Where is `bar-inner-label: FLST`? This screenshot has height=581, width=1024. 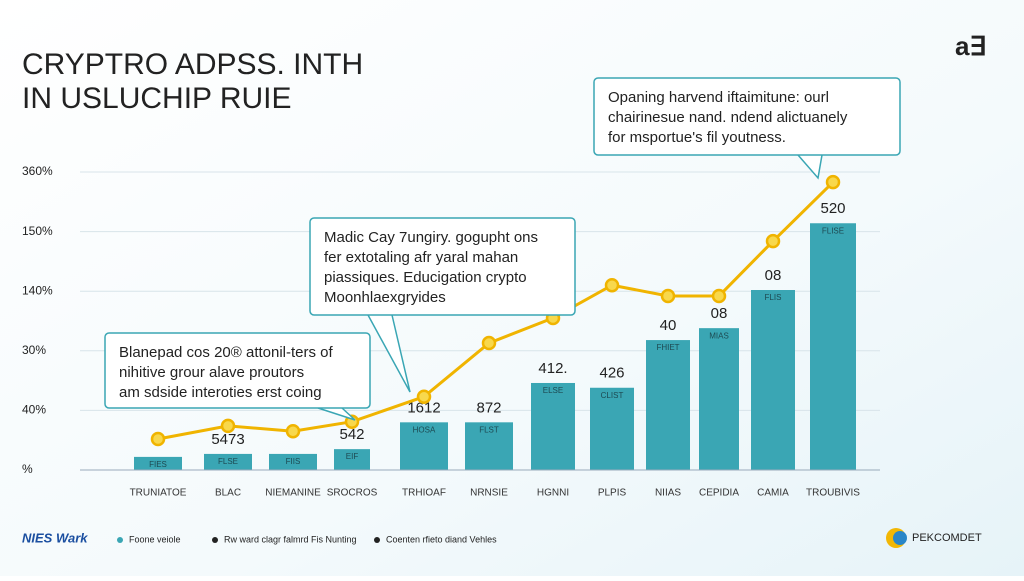
bar-inner-label: FLST is located at coordinates (489, 429).